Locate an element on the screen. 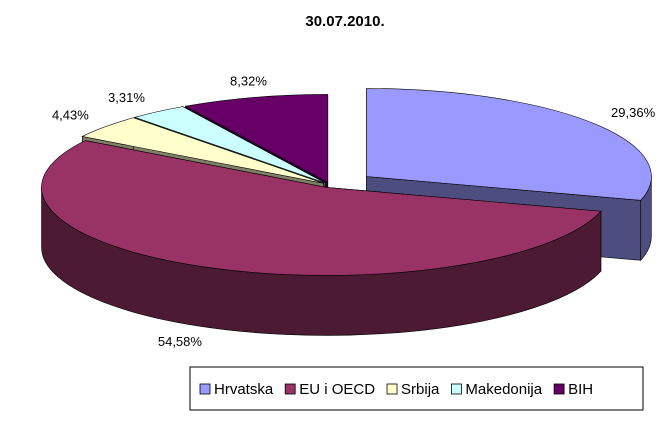 The image size is (663, 421). data-label: 3,31% is located at coordinates (126, 97).